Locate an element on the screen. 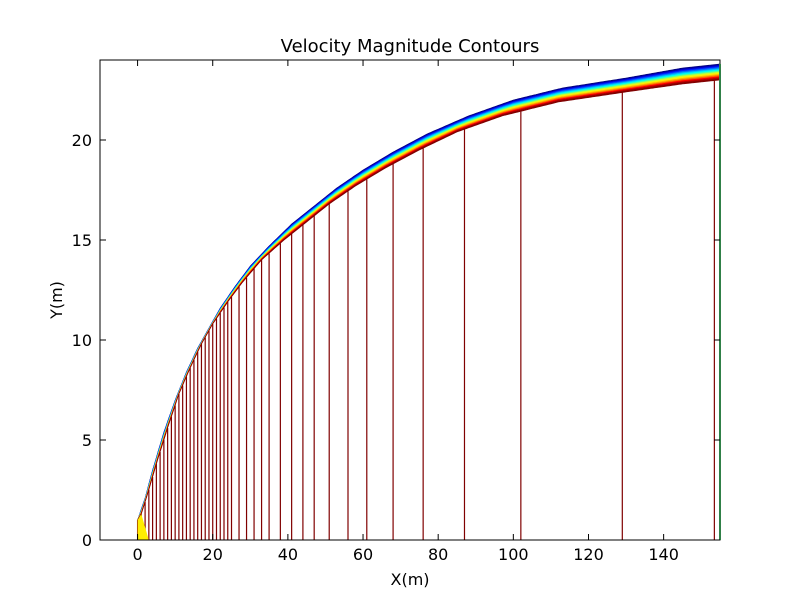 This screenshot has height=600, width=800. x-axis-label: X(m) is located at coordinates (409, 579).